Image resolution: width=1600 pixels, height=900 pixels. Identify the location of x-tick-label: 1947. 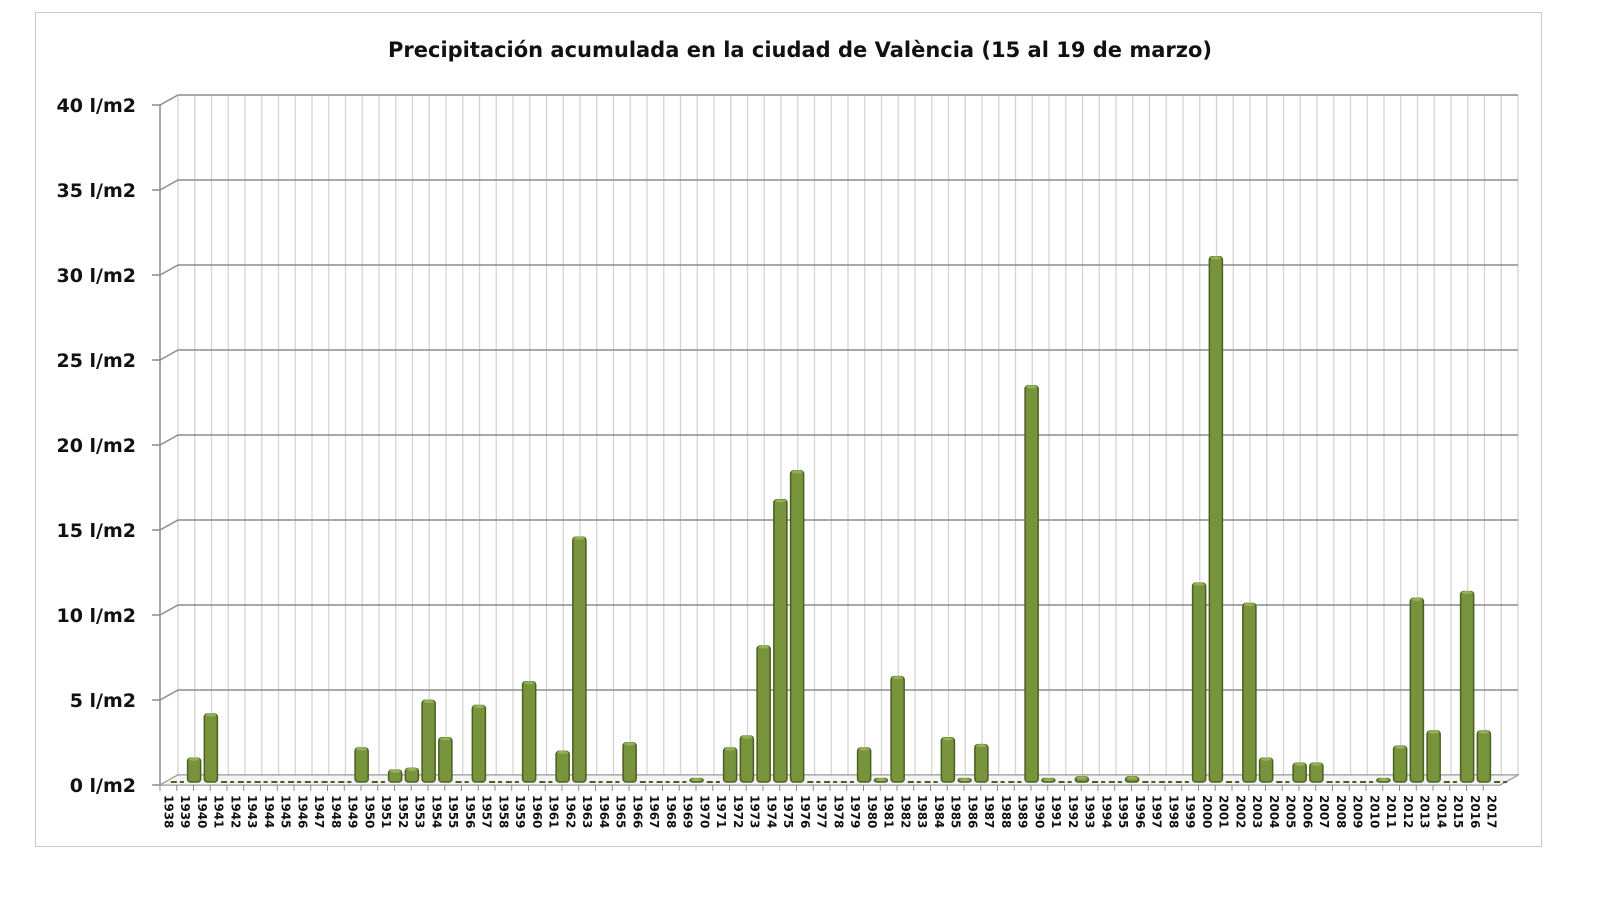
(319, 811).